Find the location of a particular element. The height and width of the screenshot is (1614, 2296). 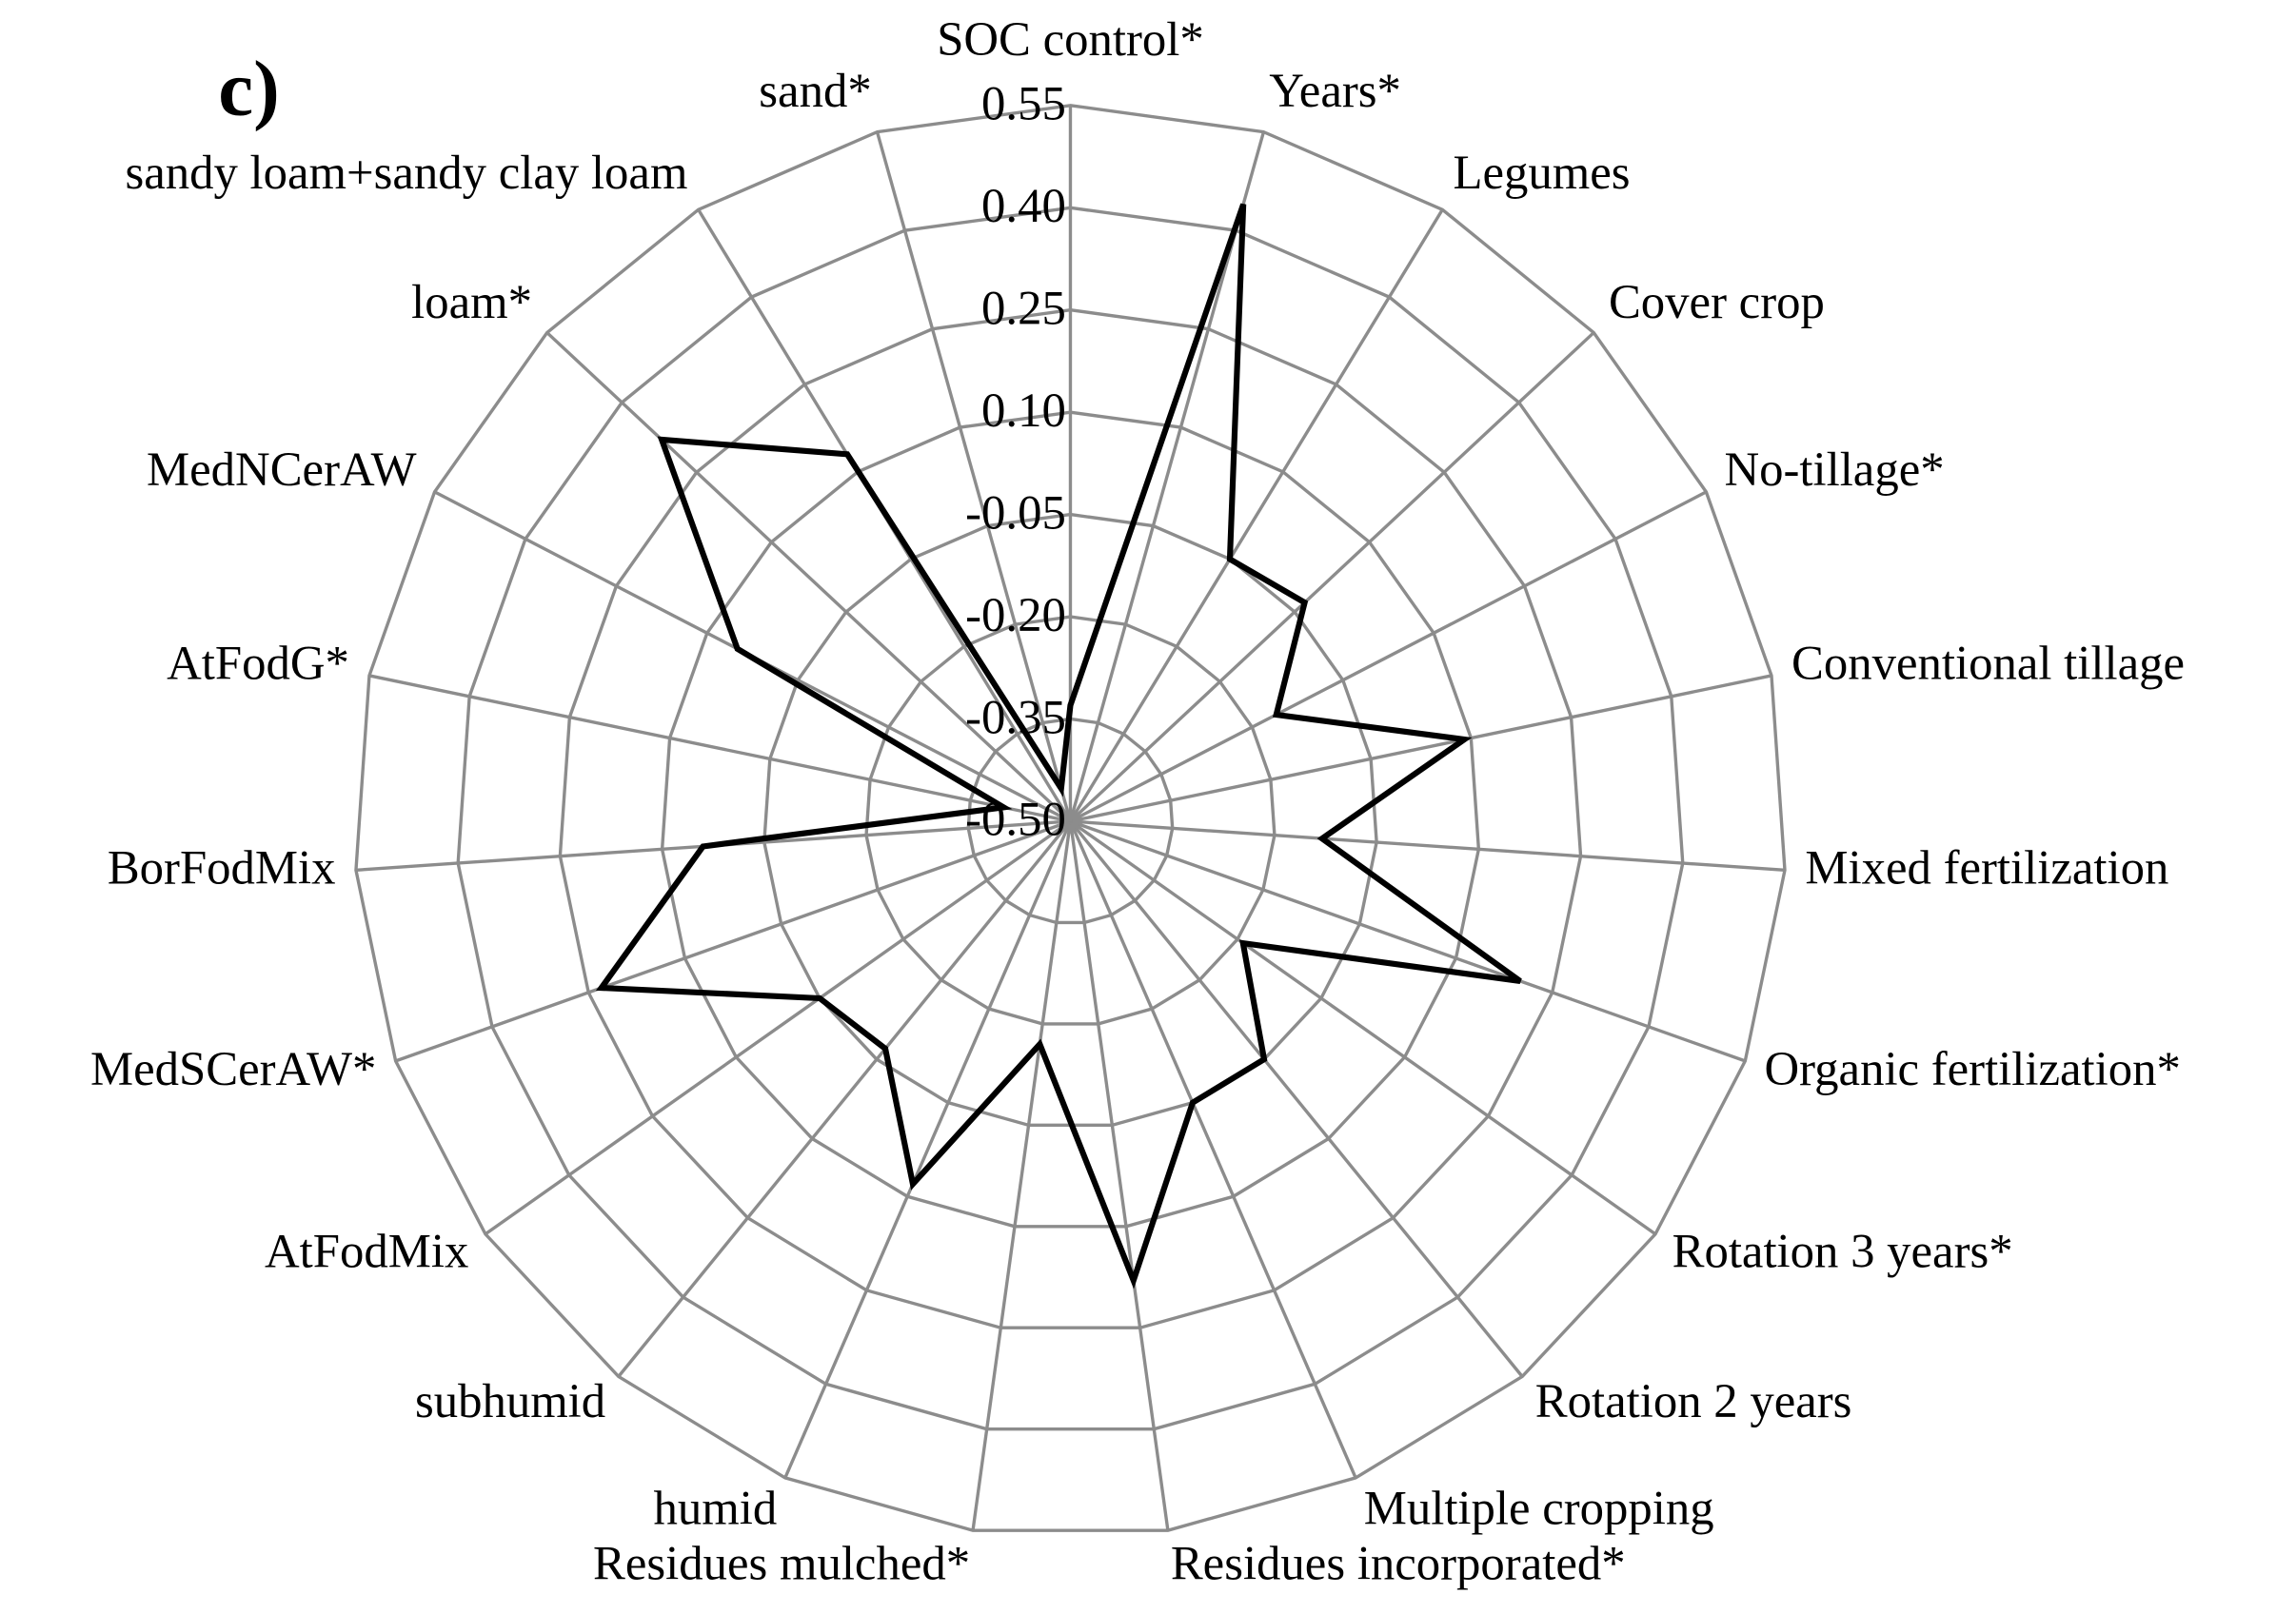

category-label: Organic fertilization* is located at coordinates (1973, 1068).